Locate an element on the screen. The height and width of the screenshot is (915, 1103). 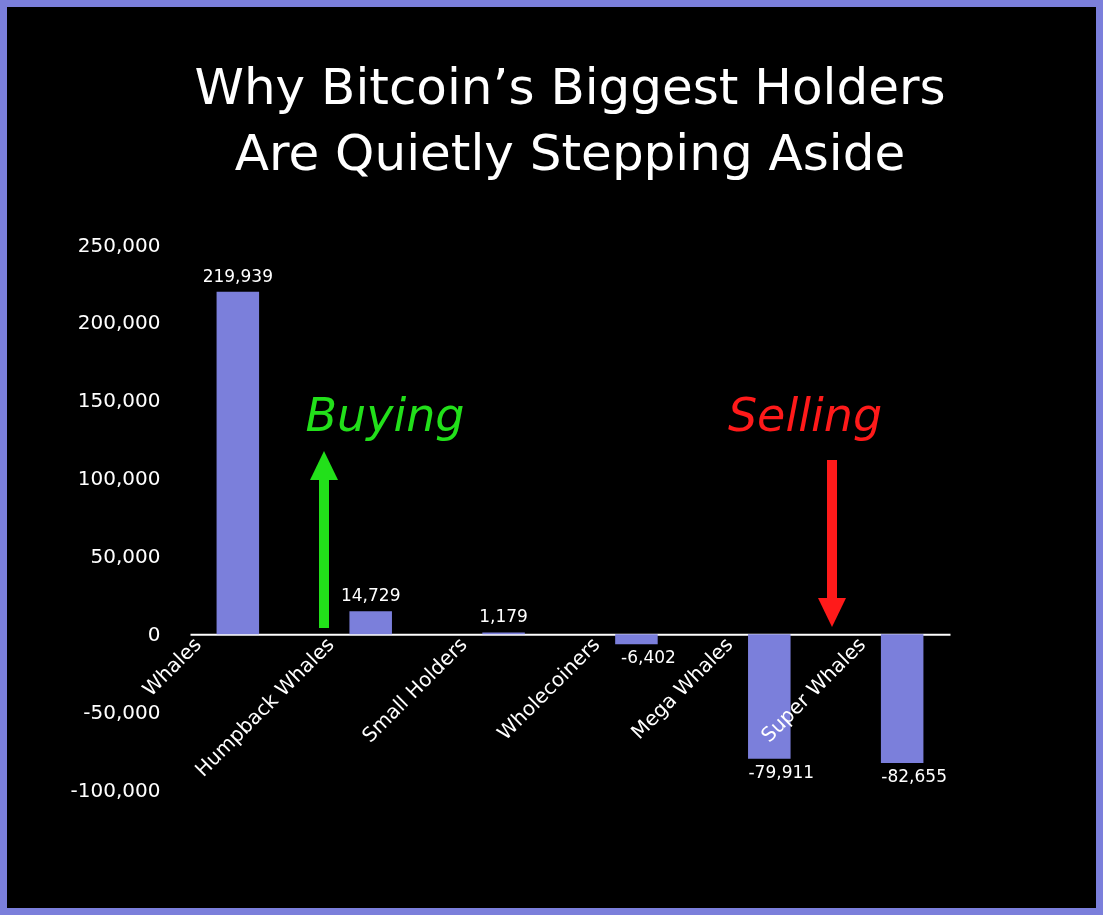
data-label: 1,179 is located at coordinates (503, 616).